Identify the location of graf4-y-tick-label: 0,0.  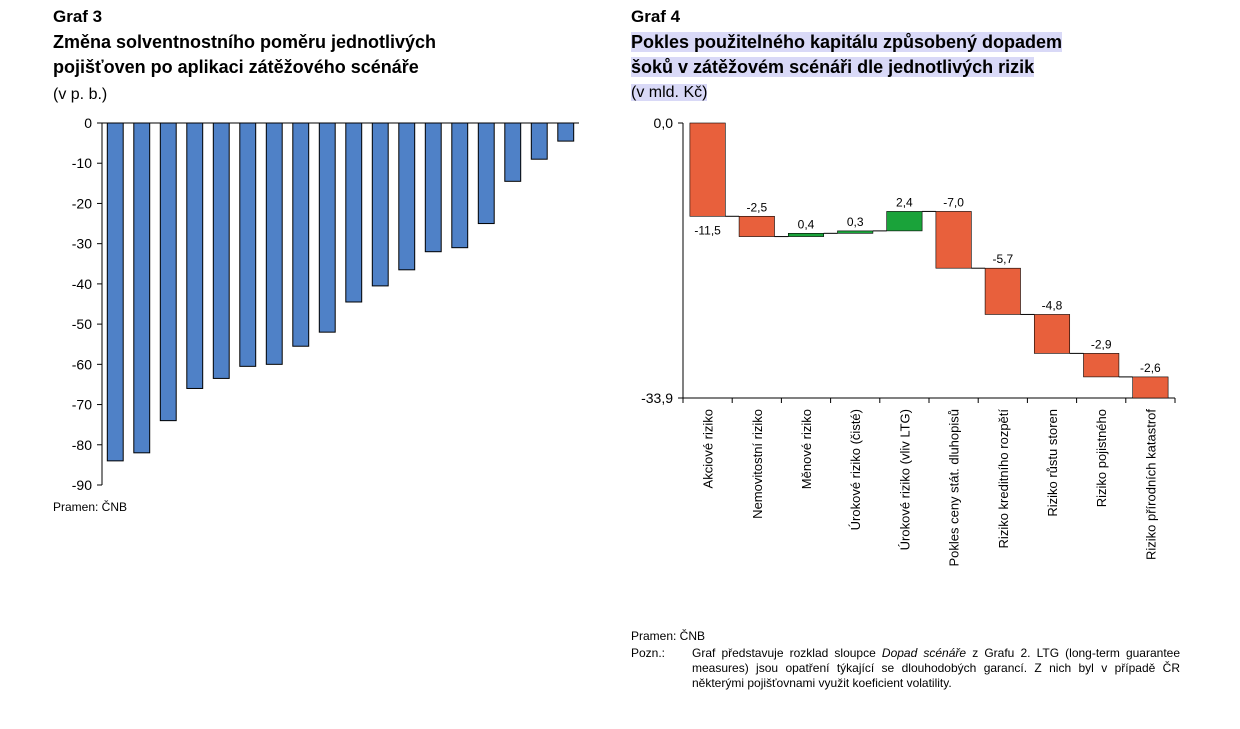
(664, 123).